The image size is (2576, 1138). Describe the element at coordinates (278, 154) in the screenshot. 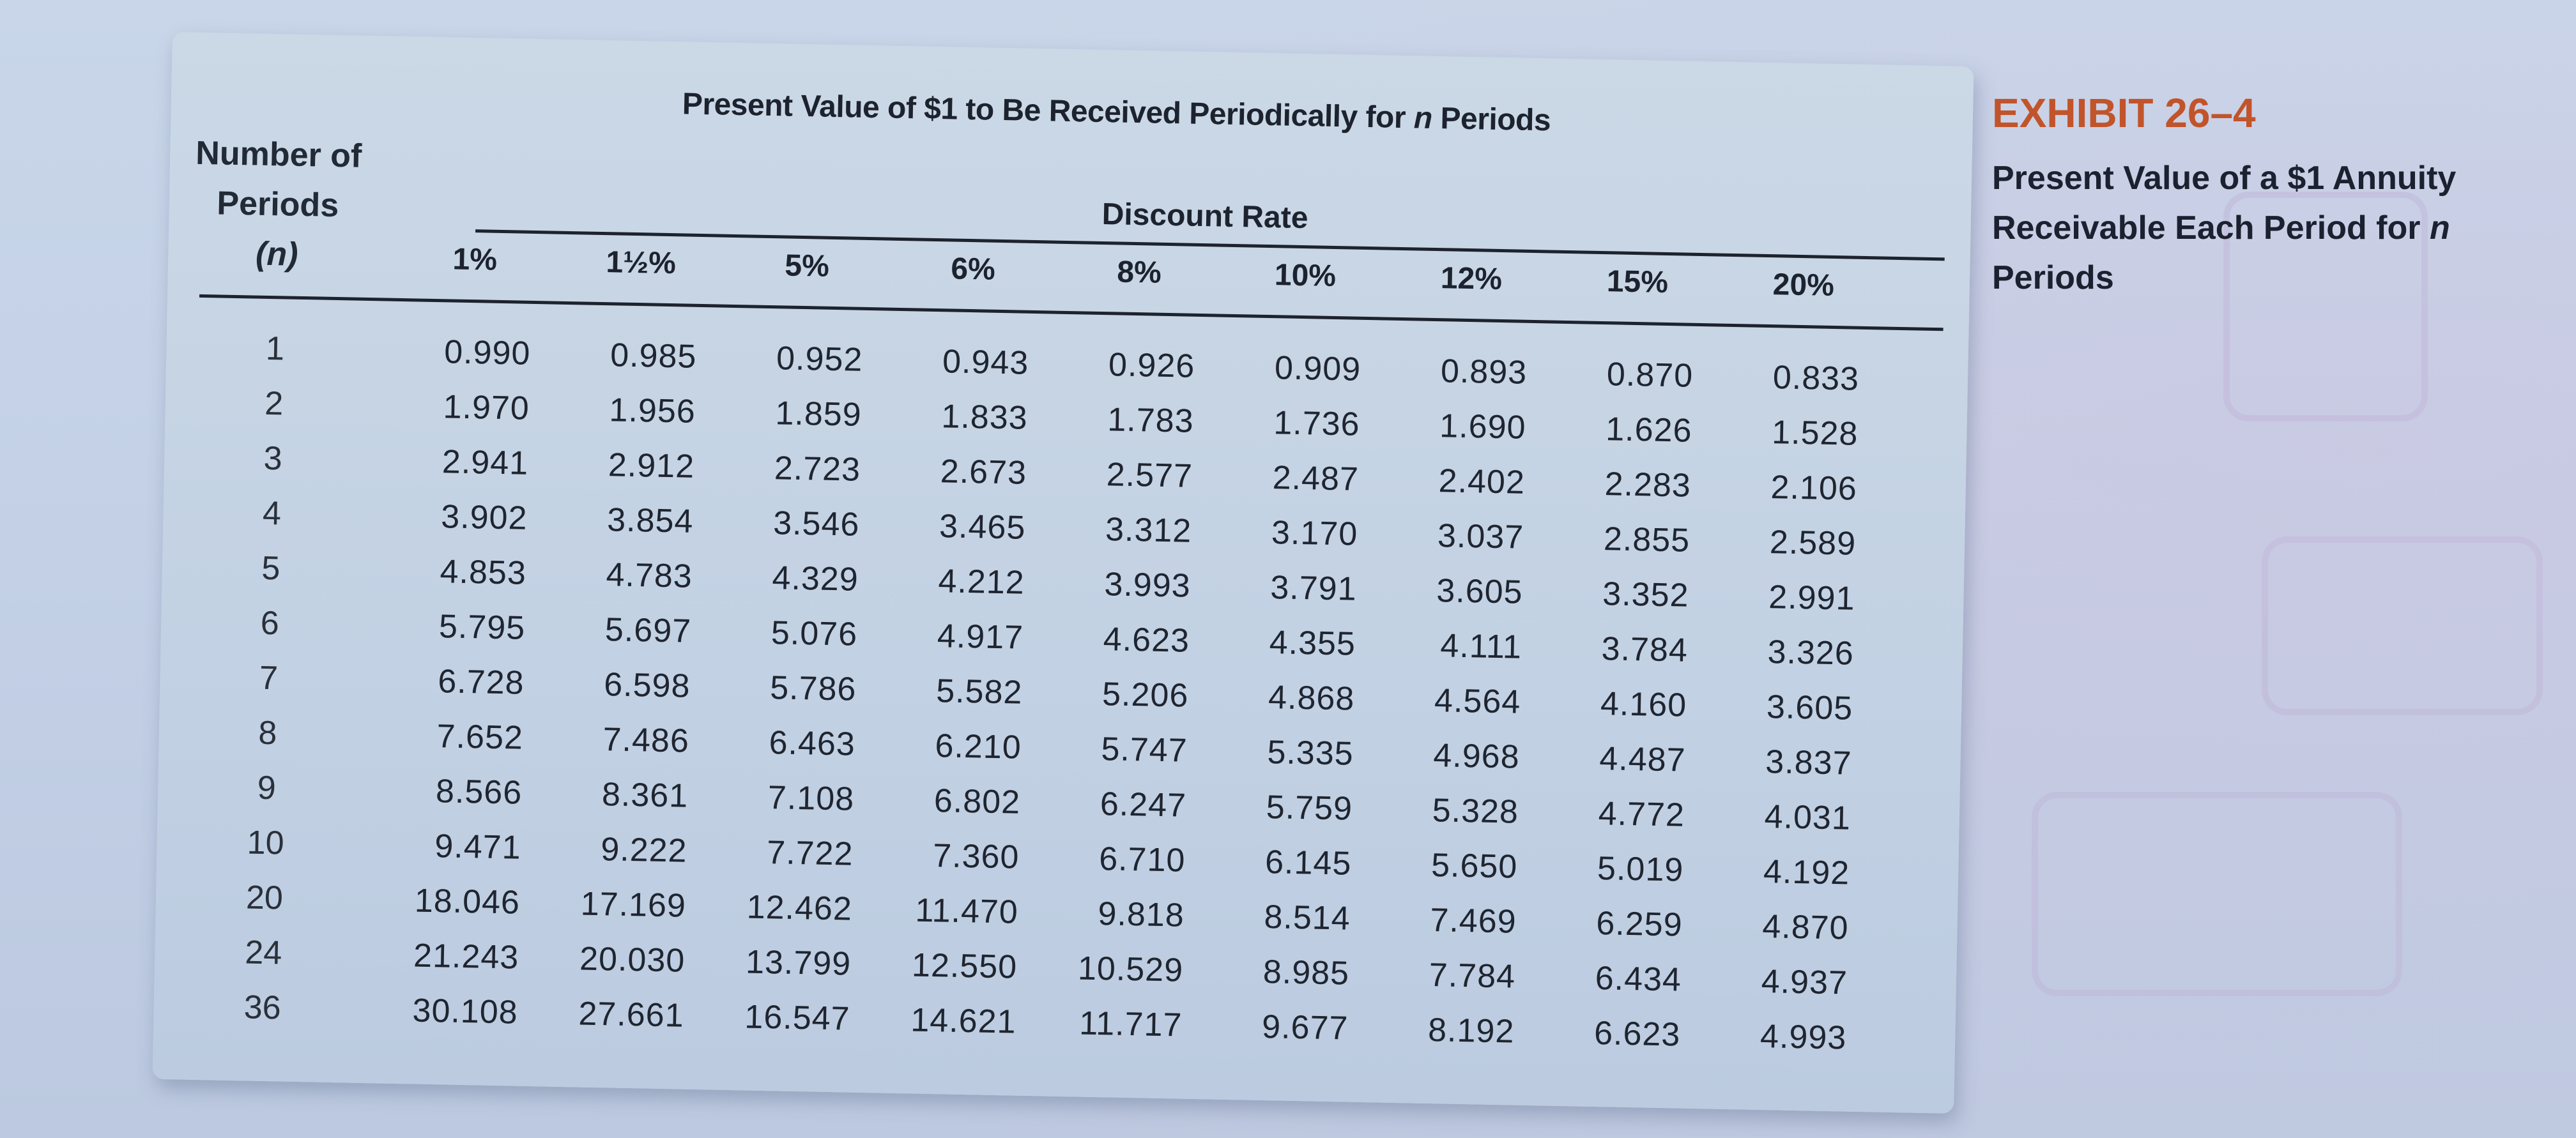

I see `period-header-line-1: Number of` at that location.